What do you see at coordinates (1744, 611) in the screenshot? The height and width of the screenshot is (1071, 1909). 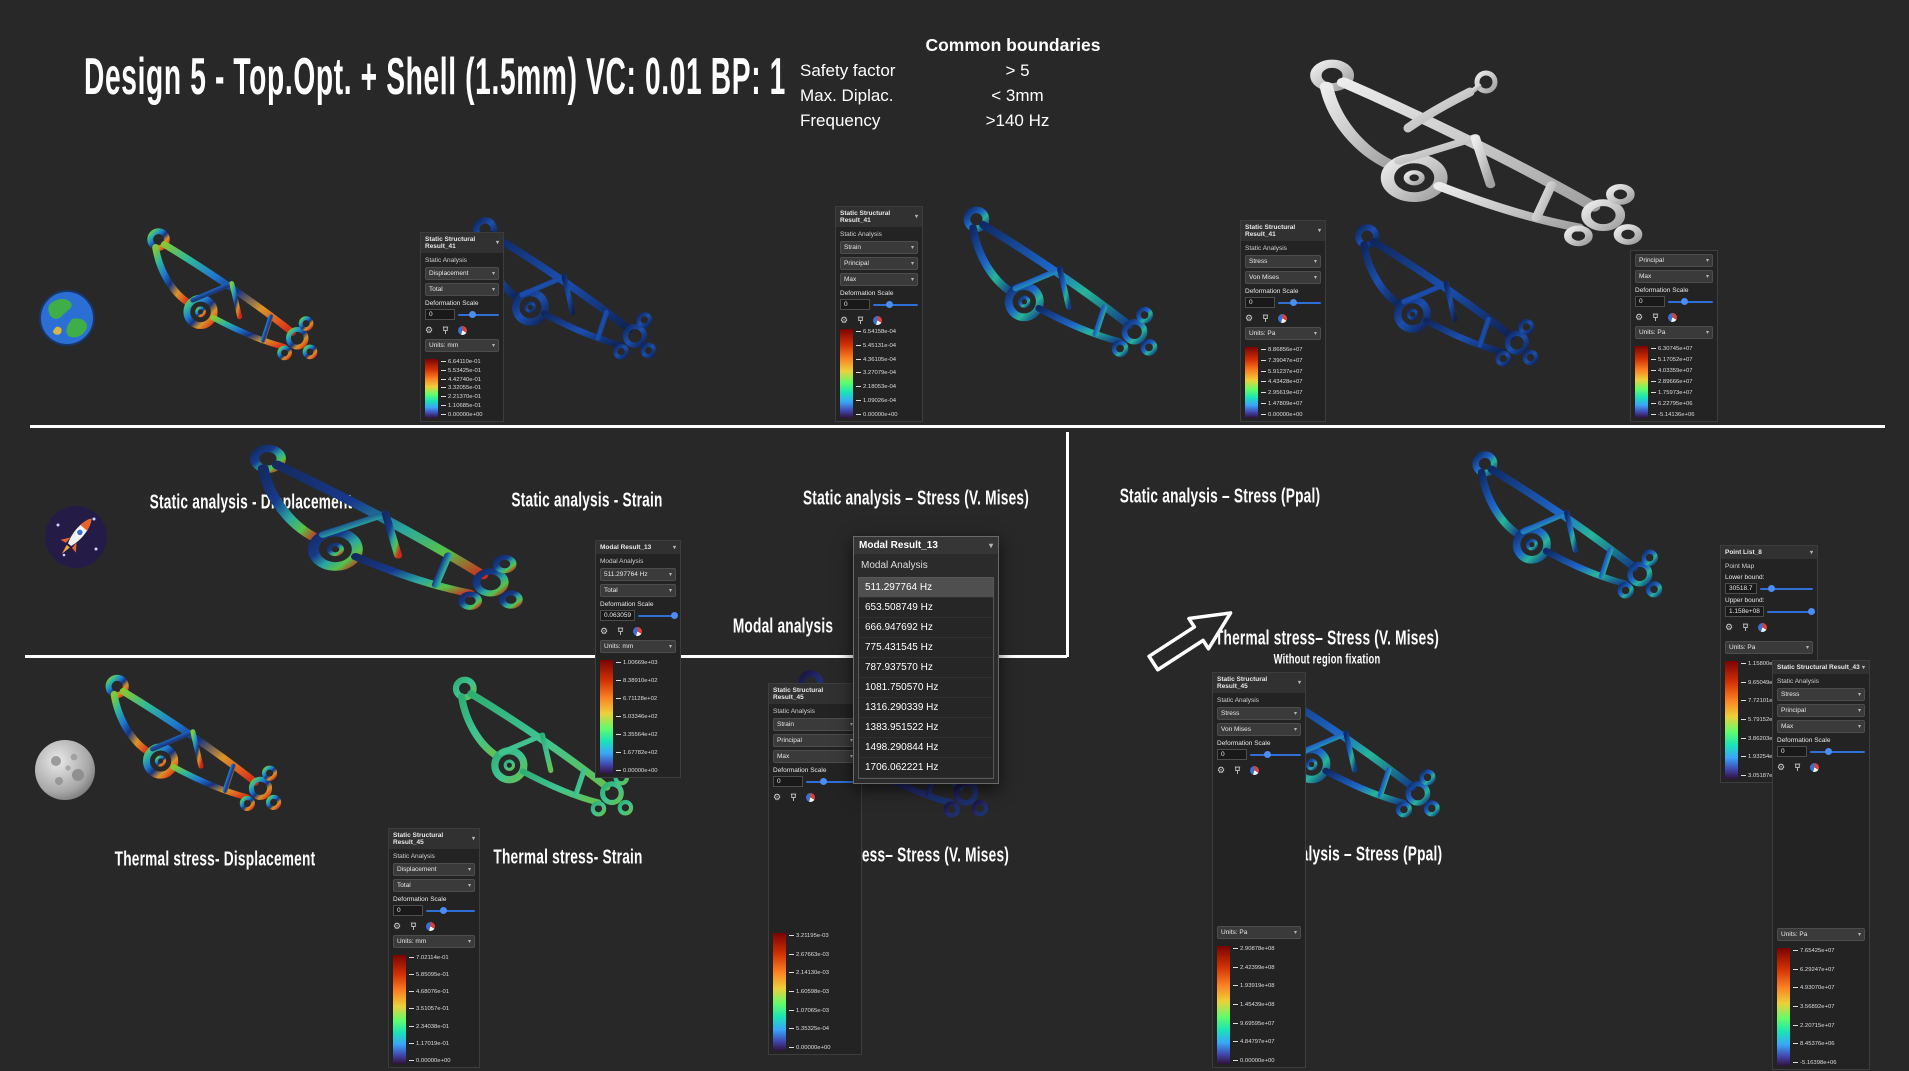 I see `upper-bound-input: 1.158e+08` at bounding box center [1744, 611].